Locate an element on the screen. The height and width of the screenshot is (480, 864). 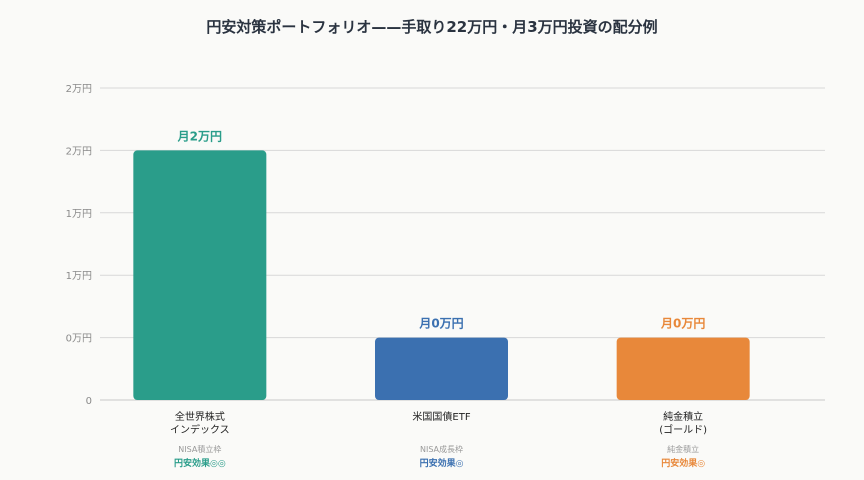
category-sub-label: NISA成長枠 is located at coordinates (441, 449).